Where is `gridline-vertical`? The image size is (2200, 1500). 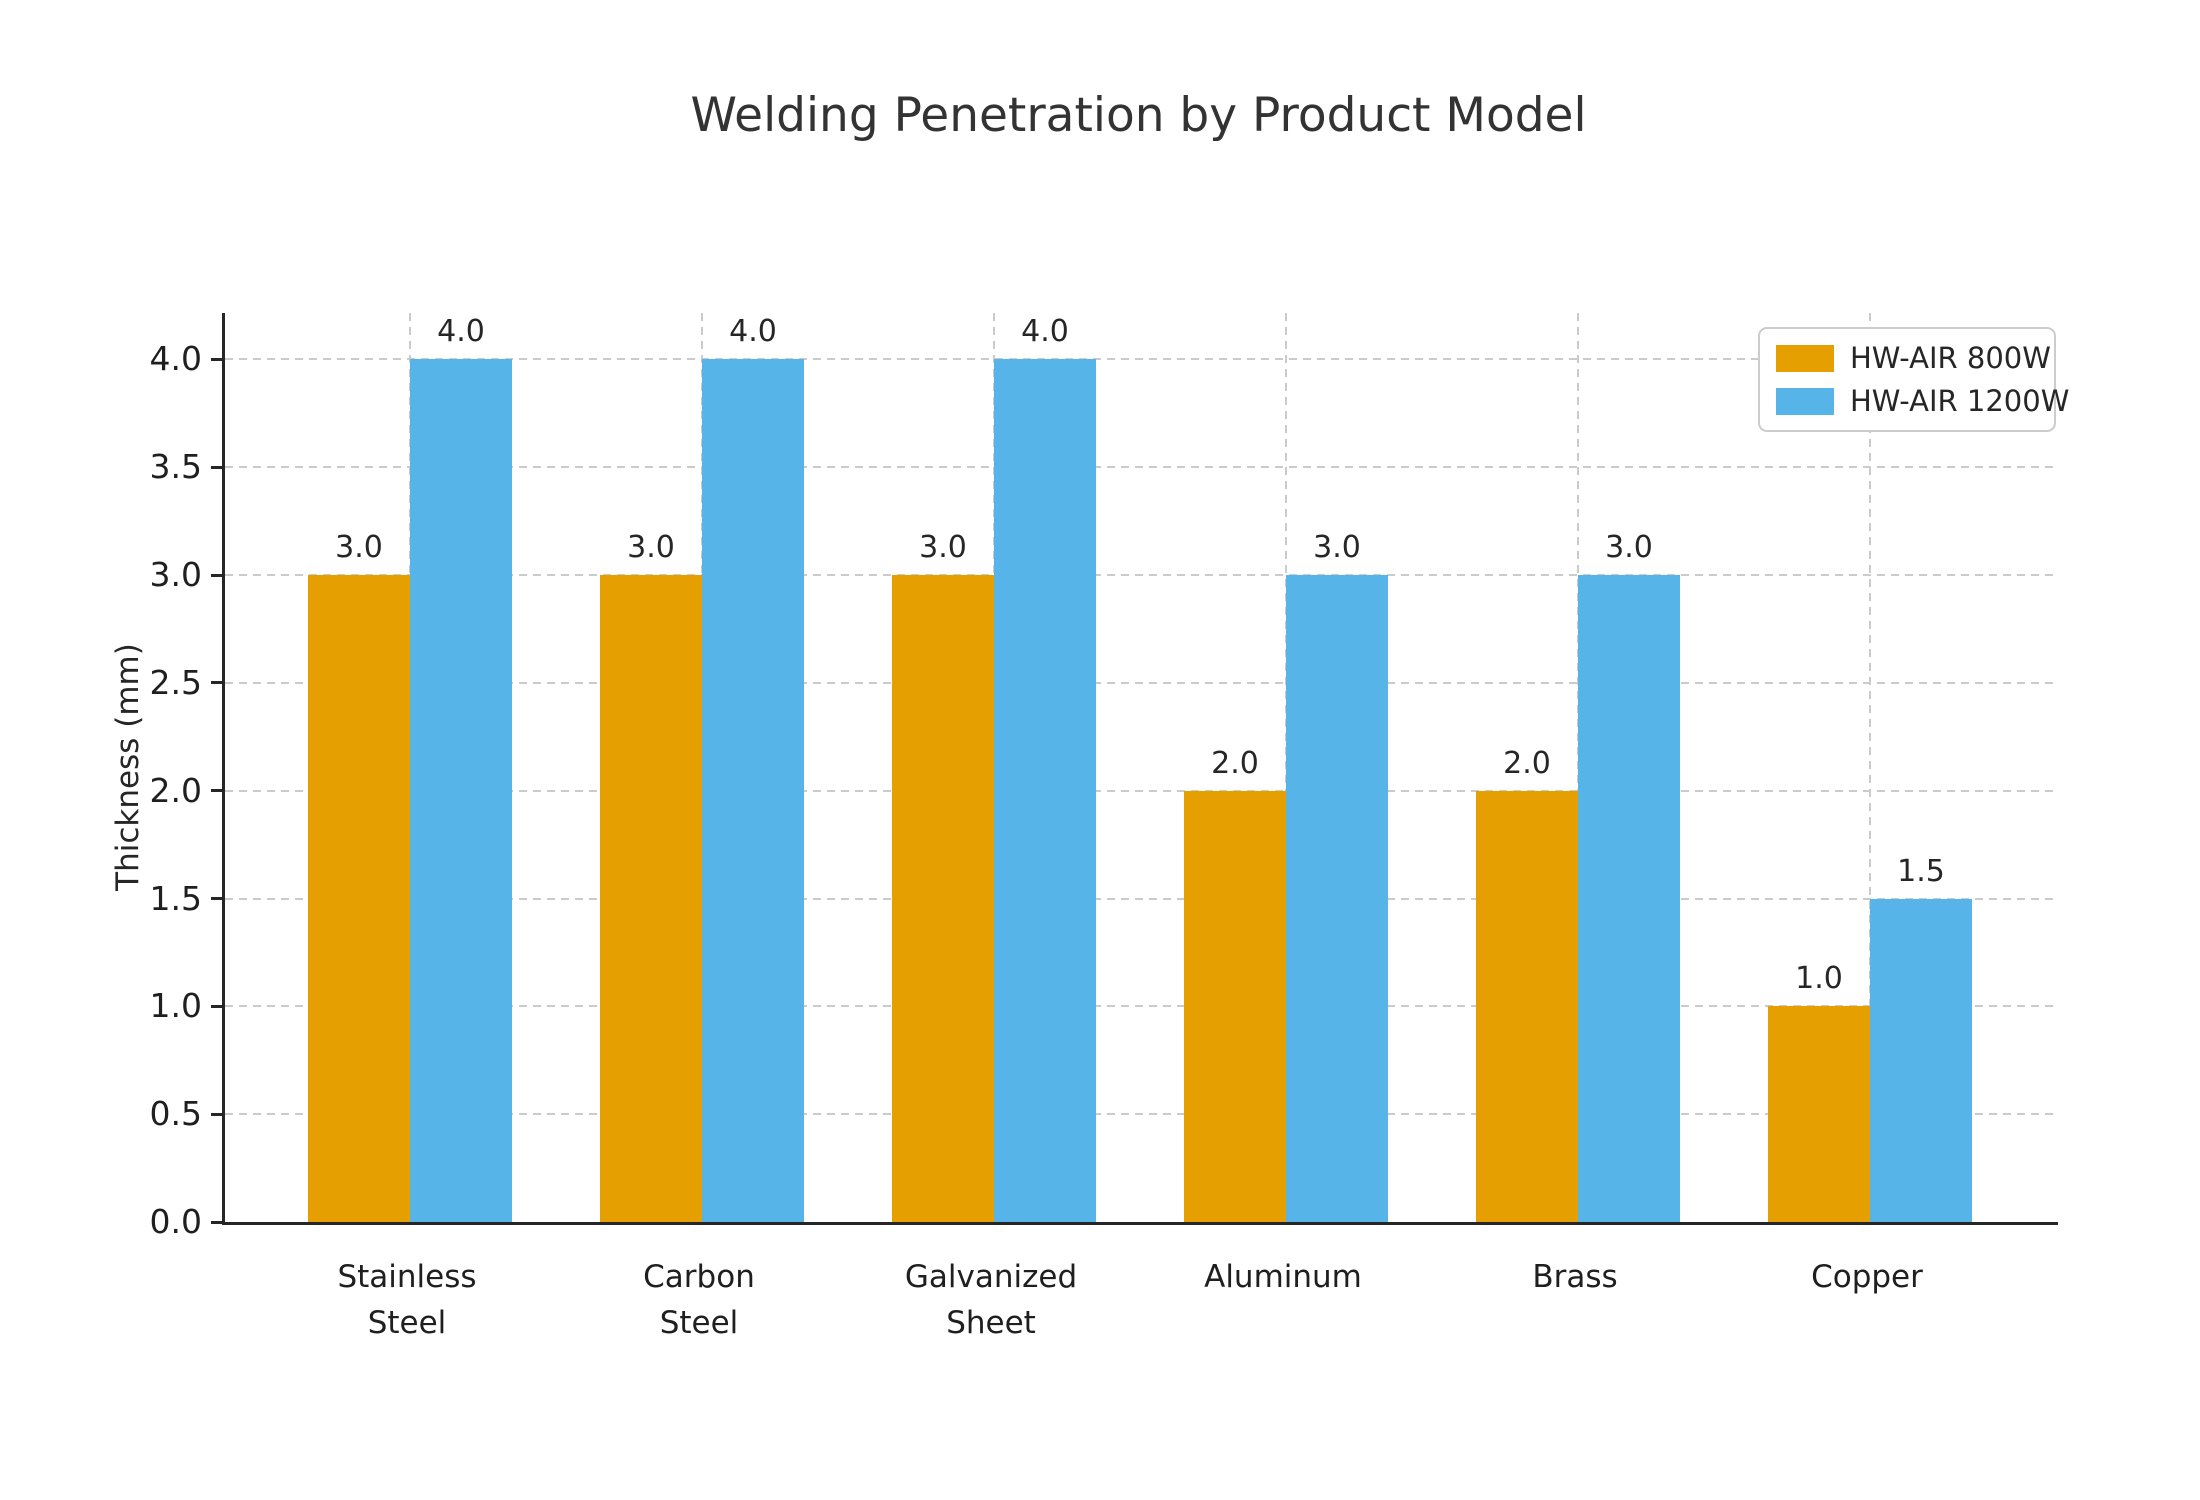
gridline-vertical is located at coordinates (1870, 767).